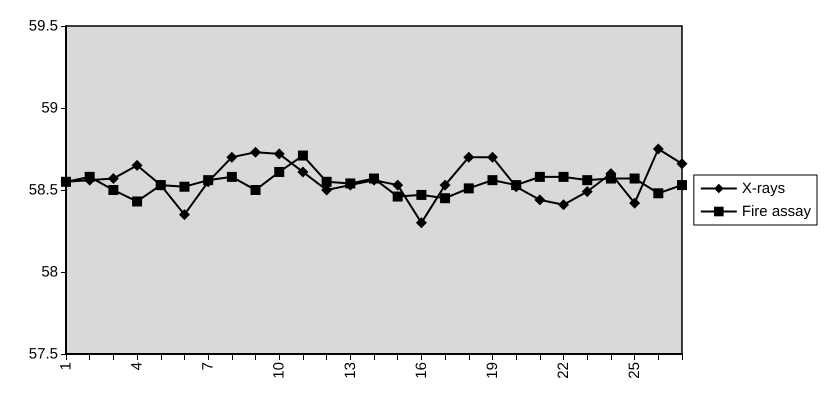  What do you see at coordinates (43, 26) in the screenshot?
I see `y-tick-label: 59.5` at bounding box center [43, 26].